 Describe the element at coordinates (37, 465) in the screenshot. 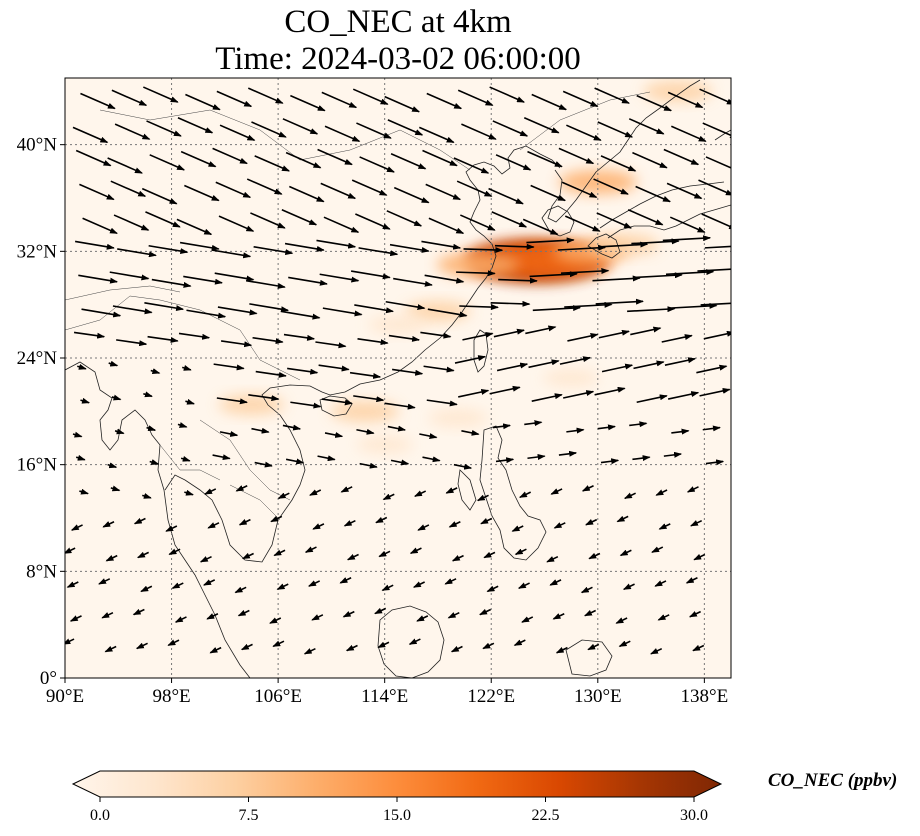

I see `lat-tick-label: 16°N` at that location.